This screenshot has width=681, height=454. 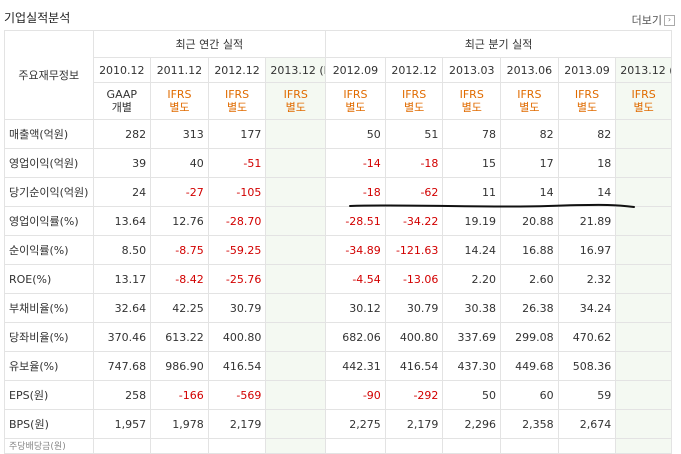 What do you see at coordinates (587, 308) in the screenshot?
I see `table-cell: 34.24` at bounding box center [587, 308].